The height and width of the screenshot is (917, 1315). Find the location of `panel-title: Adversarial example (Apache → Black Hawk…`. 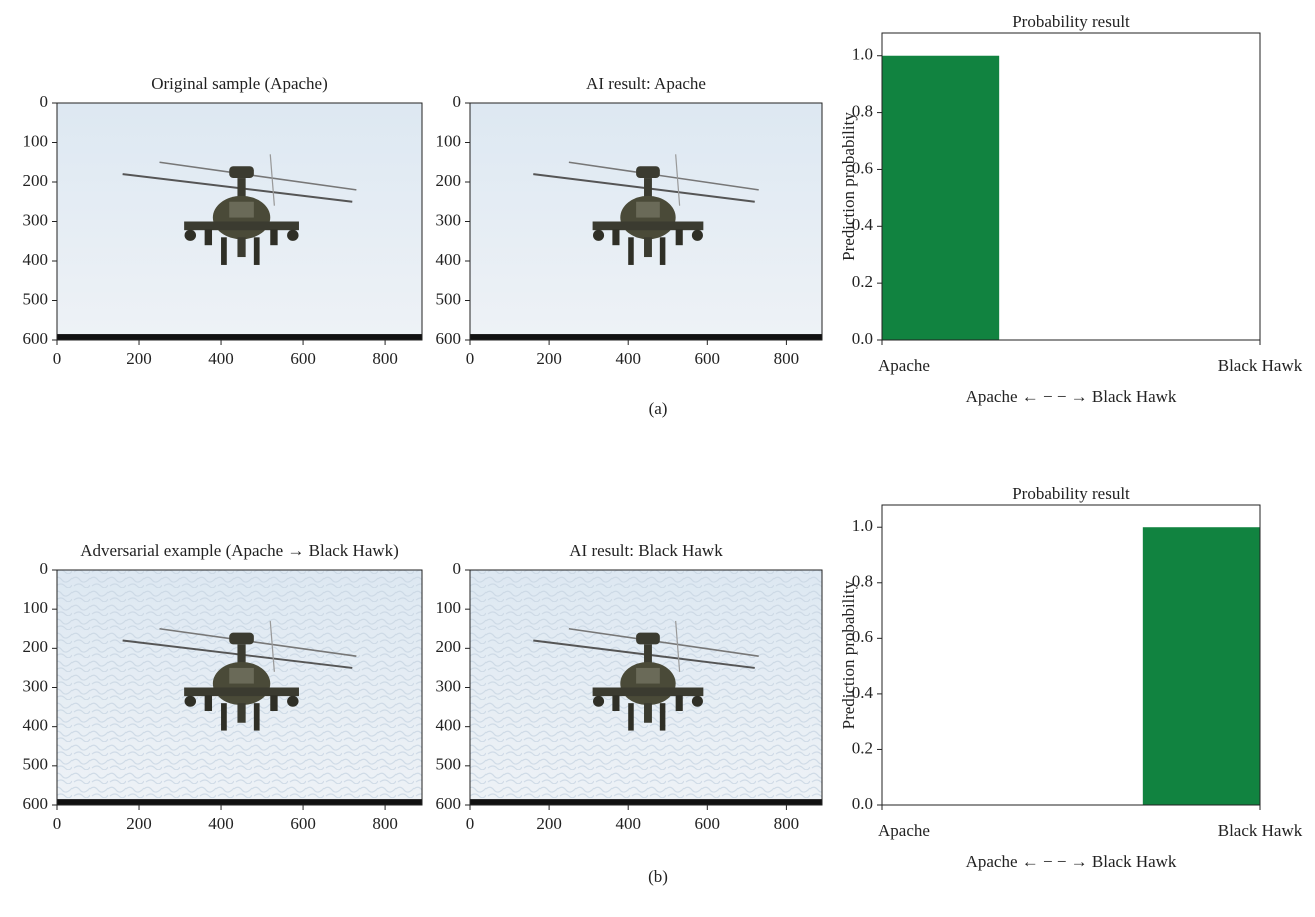

panel-title: Adversarial example (Apache → Black Hawk… is located at coordinates (239, 550).